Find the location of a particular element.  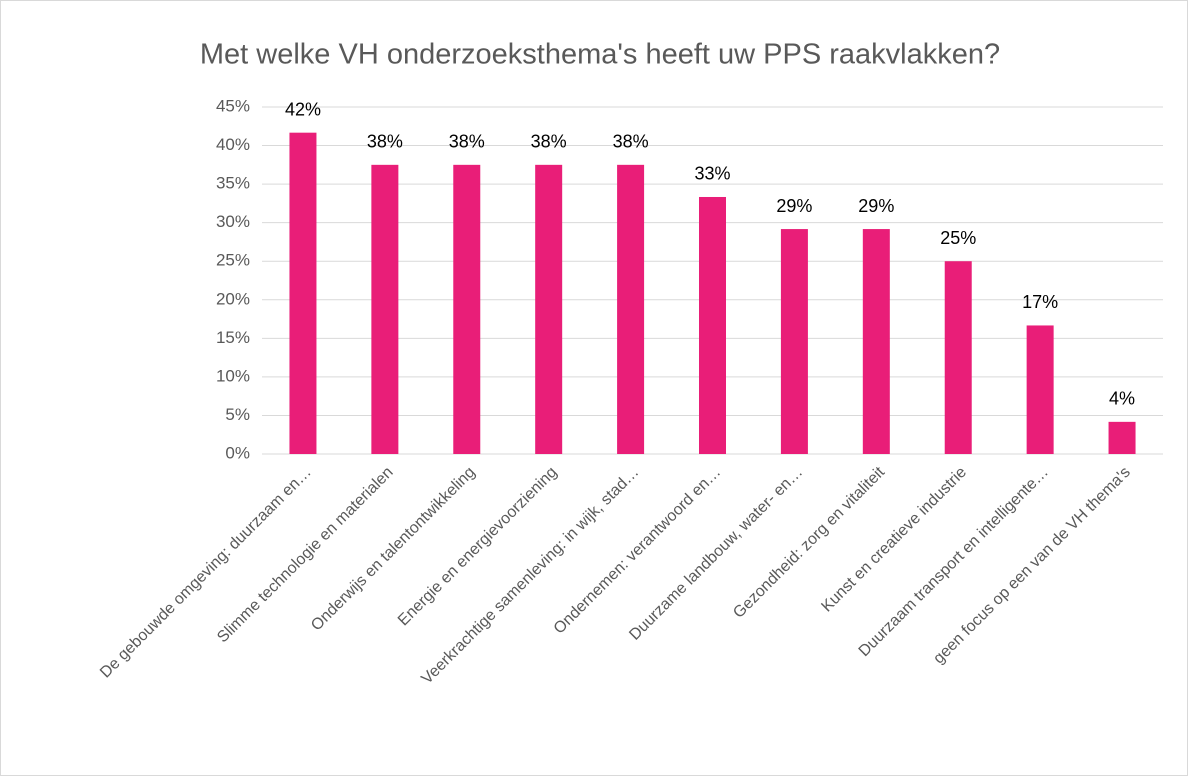

data-label: 17% is located at coordinates (1040, 302).